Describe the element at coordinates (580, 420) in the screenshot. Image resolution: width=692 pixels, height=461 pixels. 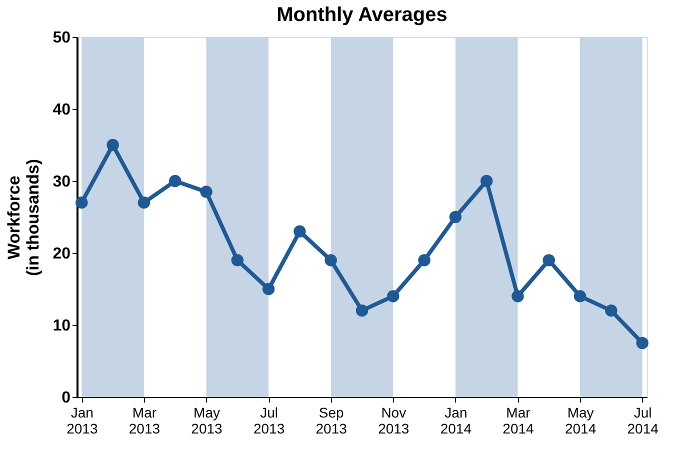
I see `x-tick-label: May 2014` at that location.